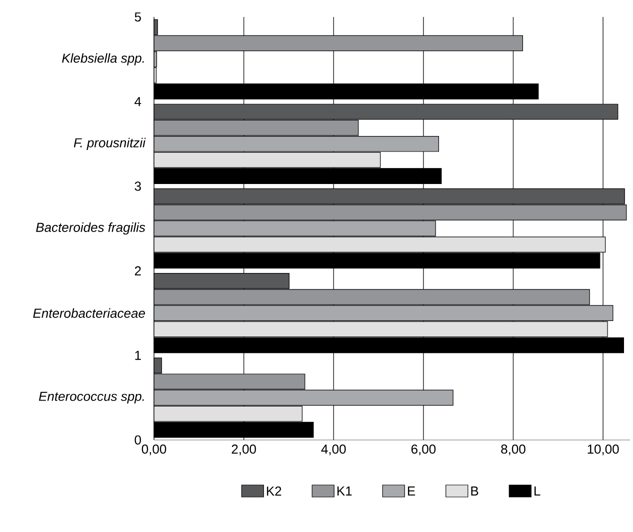 The height and width of the screenshot is (532, 633). Describe the element at coordinates (603, 450) in the screenshot. I see `x-tick-label: 10,00` at that location.